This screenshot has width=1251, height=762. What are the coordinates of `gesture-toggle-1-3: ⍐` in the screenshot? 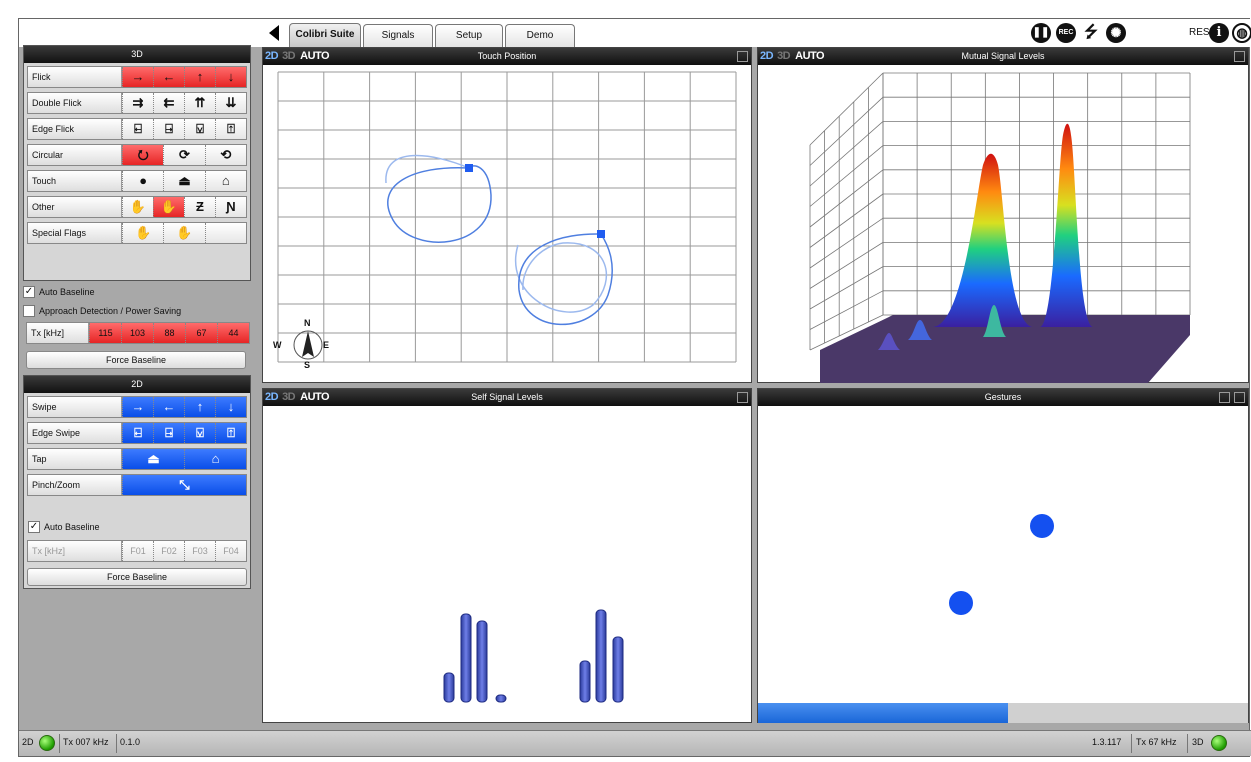 It's located at (230, 433).